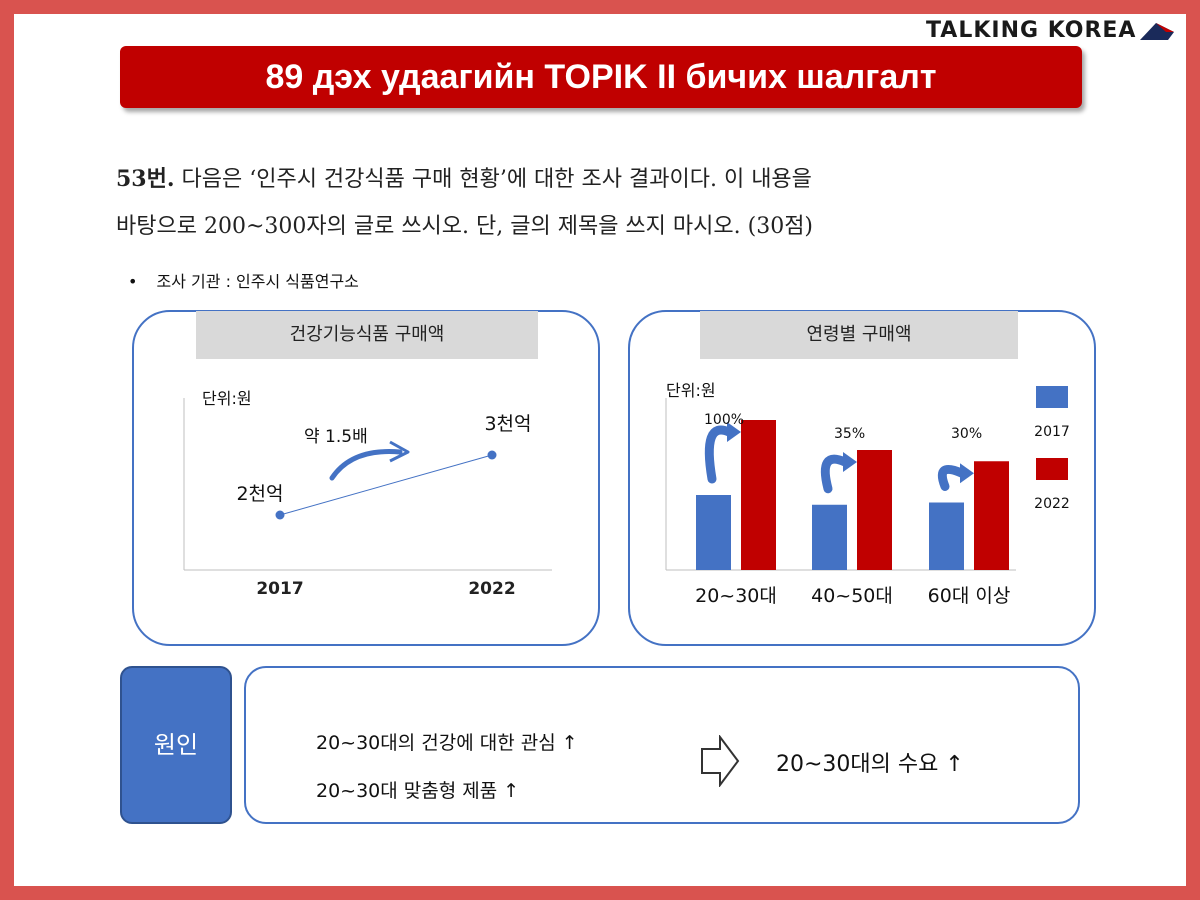 This screenshot has width=1200, height=900. What do you see at coordinates (367, 335) in the screenshot?
I see `chart1-title: 건강기능식품 구매액` at bounding box center [367, 335].